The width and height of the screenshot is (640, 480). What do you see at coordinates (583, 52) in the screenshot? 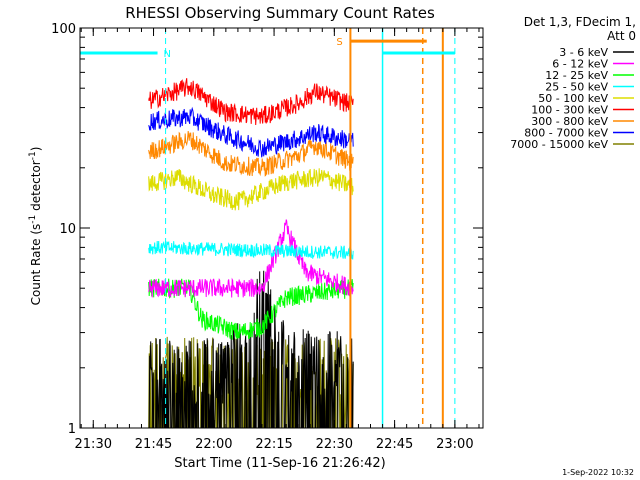
I see `legend-entry-label: 3 - 6 keV` at bounding box center [583, 52].